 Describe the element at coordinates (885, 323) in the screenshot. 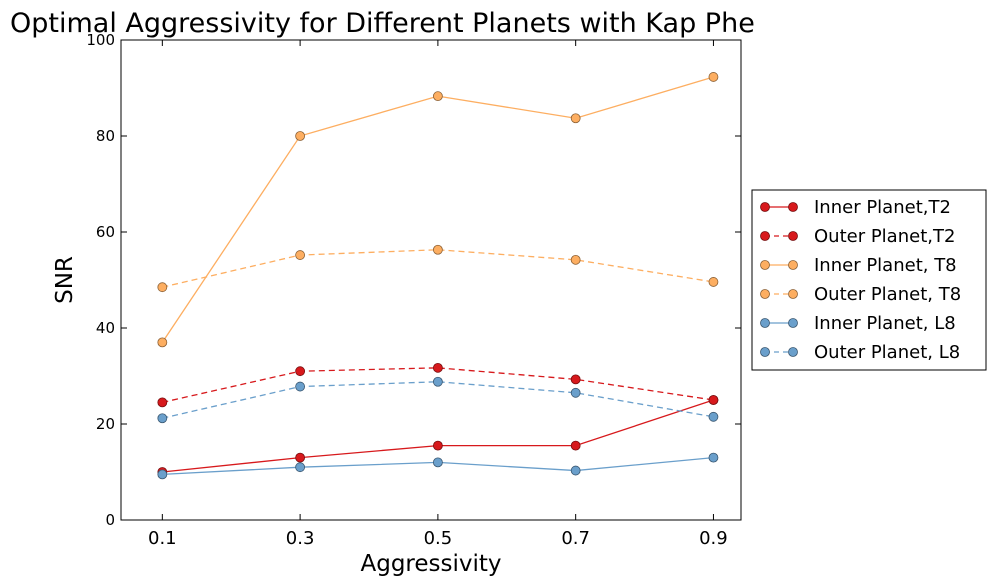

I see `legend-label: Inner Planet, L8` at that location.